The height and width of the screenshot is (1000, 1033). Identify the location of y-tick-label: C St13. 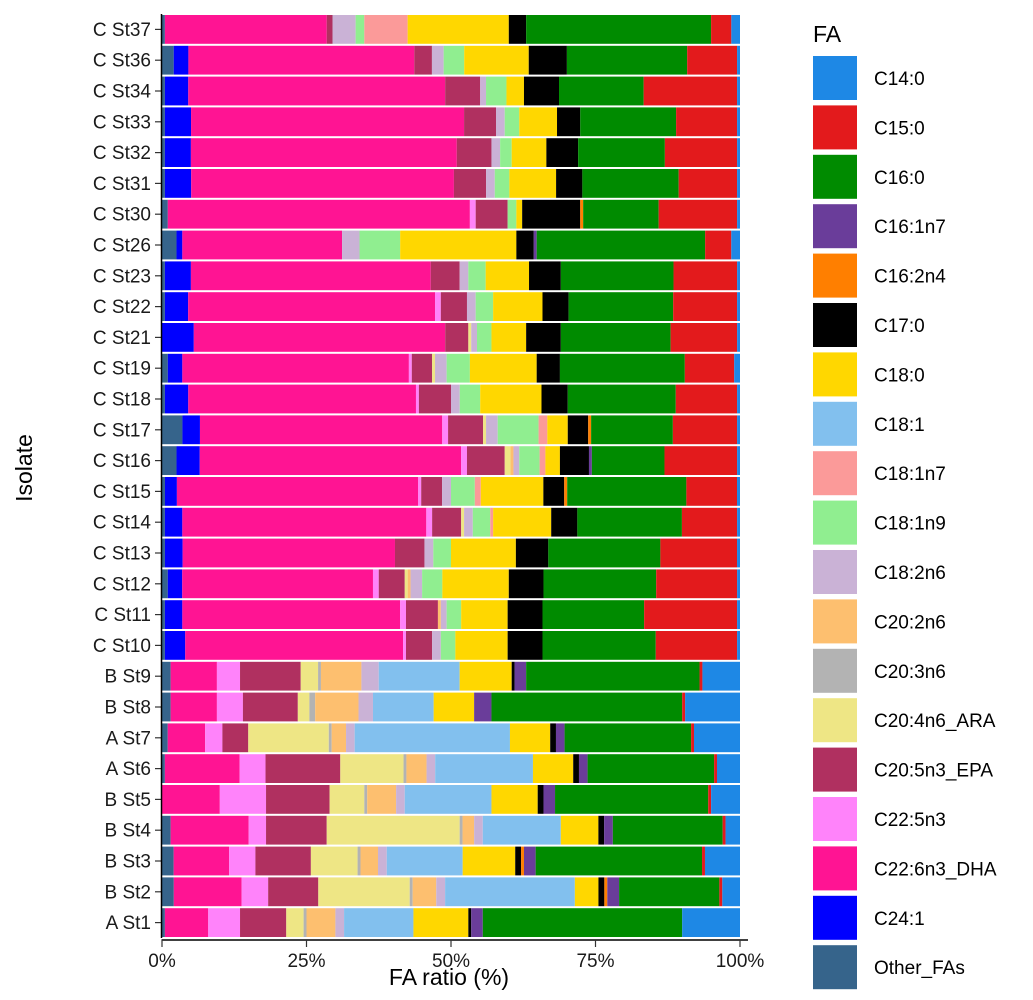
(122, 554).